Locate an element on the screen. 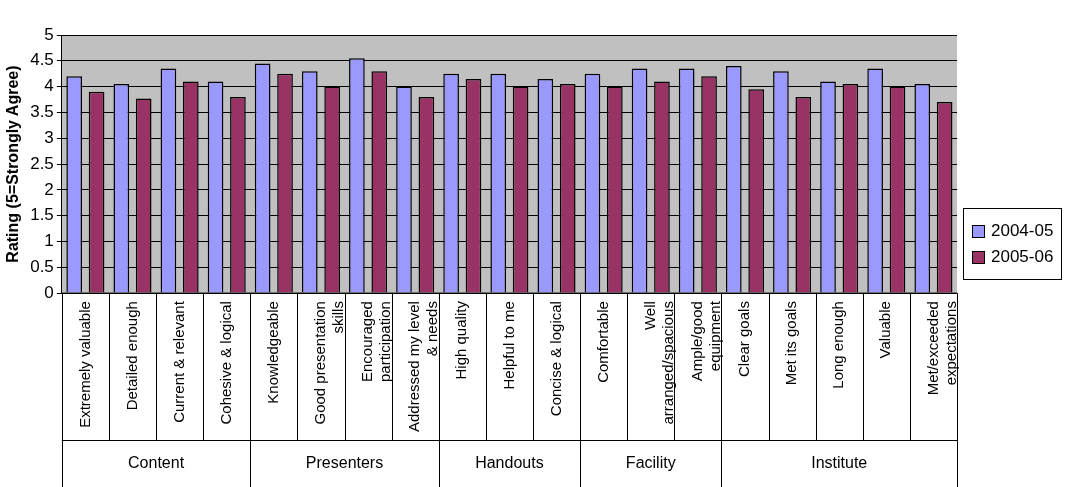 Image resolution: width=1067 pixels, height=487 pixels. x-tick-label: Detailed enough is located at coordinates (131, 356).